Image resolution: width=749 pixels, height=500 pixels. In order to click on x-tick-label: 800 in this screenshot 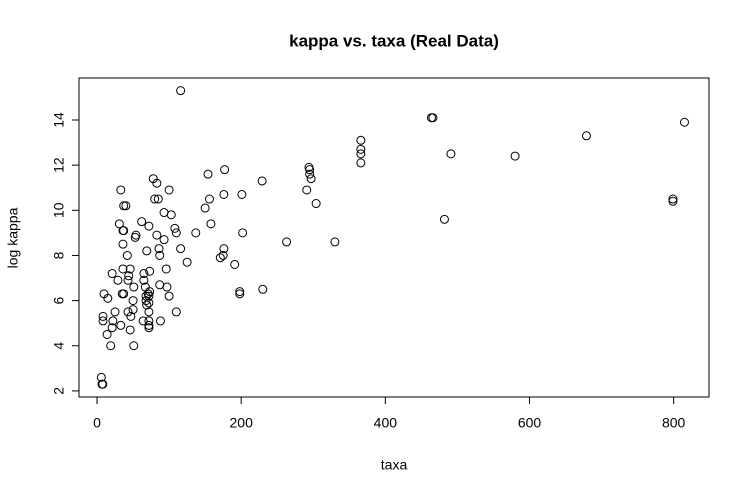, I will do `click(674, 423)`.